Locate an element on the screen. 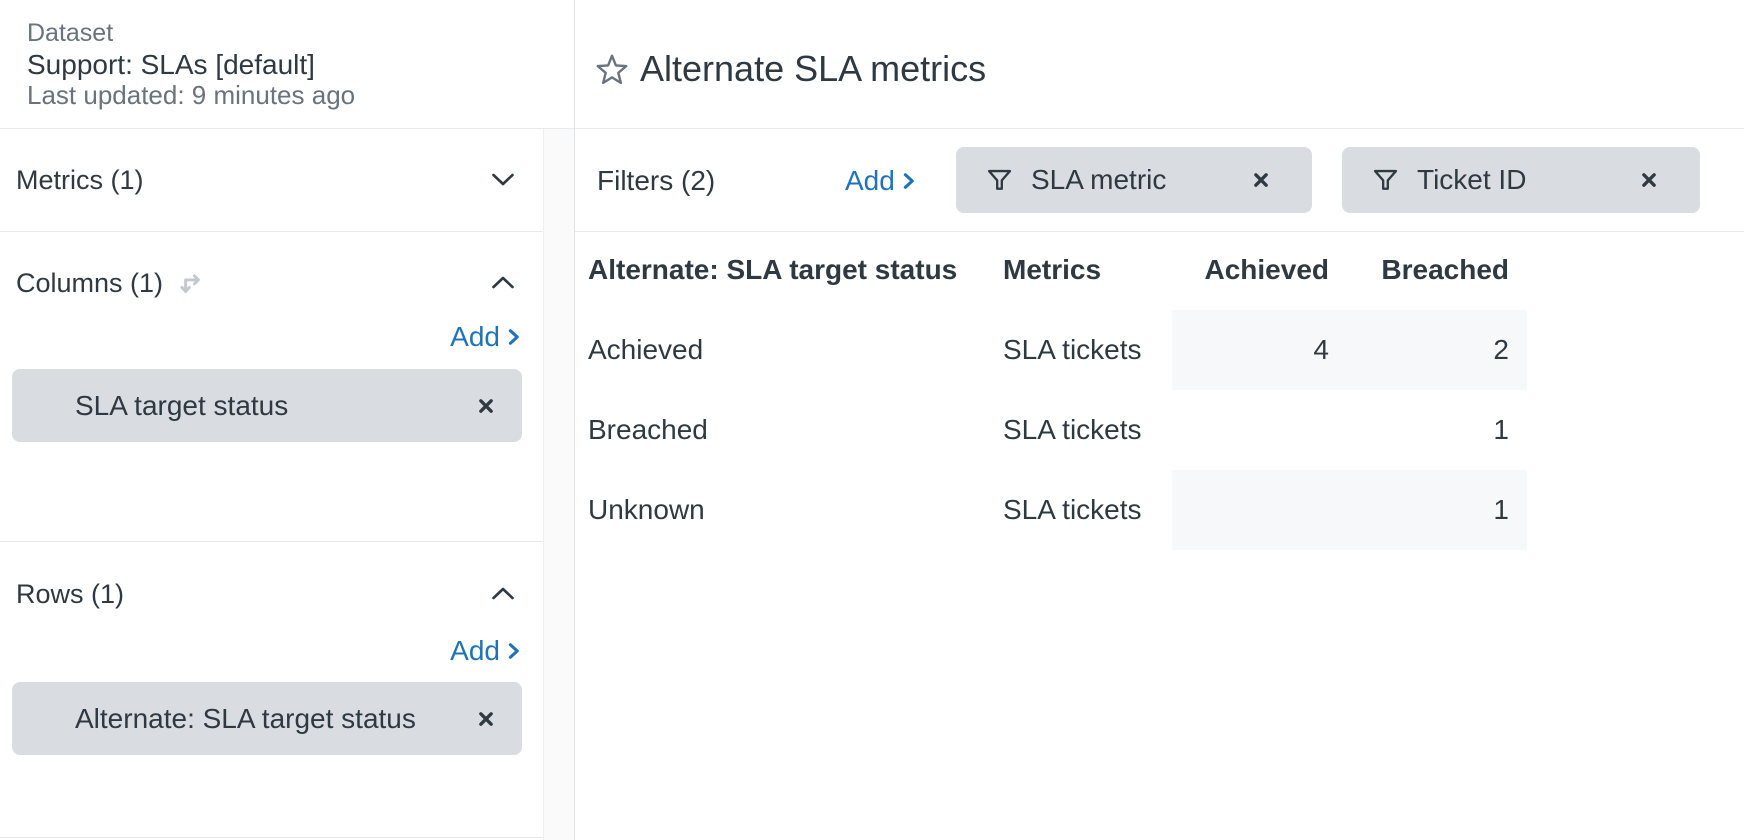 This screenshot has height=840, width=1744. filter-chip-ticket-id: Ticket ID is located at coordinates (1521, 180).